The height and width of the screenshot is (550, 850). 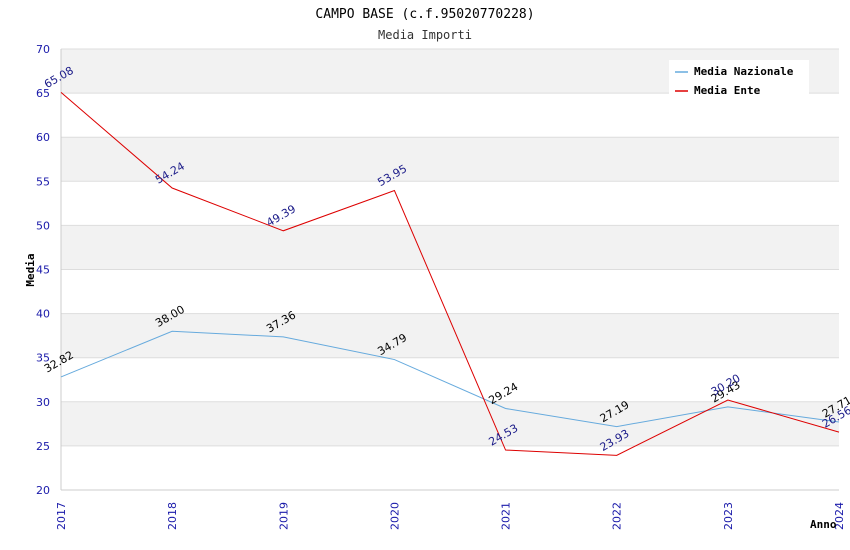 I want to click on x-tick-label: 2019, so click(x=283, y=516).